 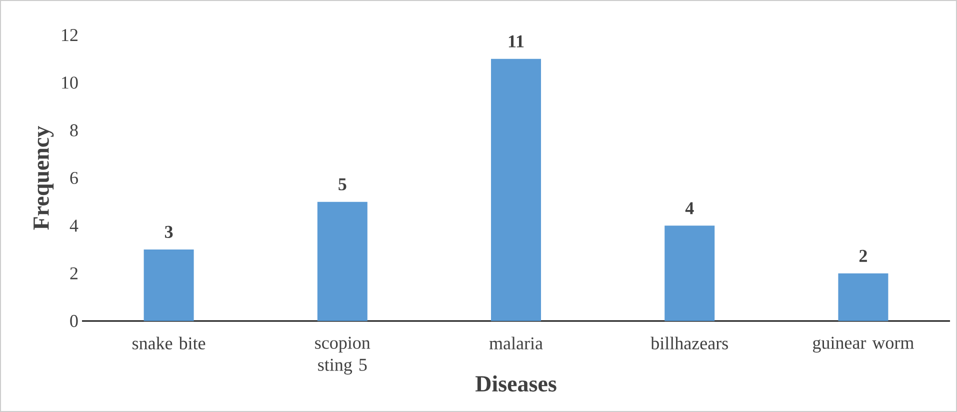 I want to click on x-tick-label: snake bite, so click(x=169, y=343).